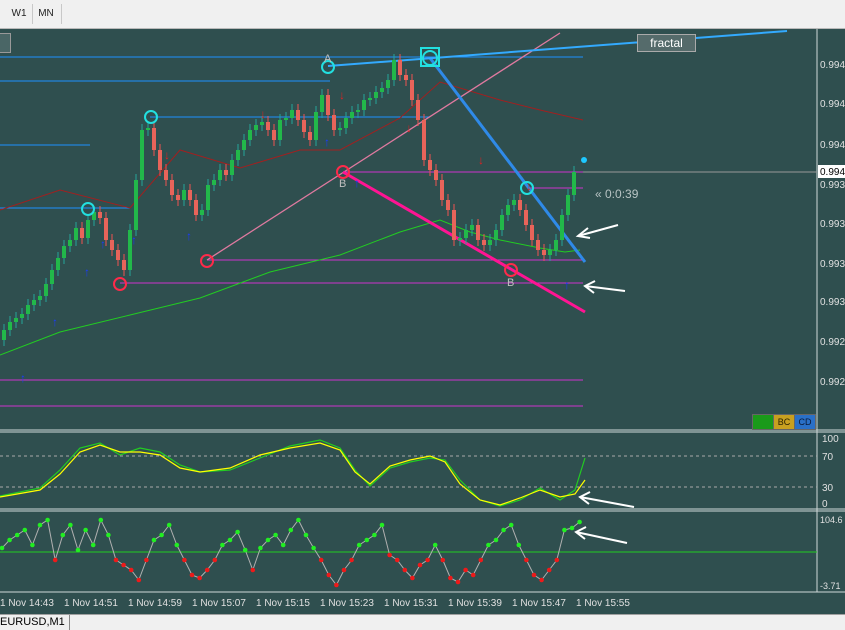  Describe the element at coordinates (831, 520) in the screenshot. I see `osc-tick: 104.6` at that location.